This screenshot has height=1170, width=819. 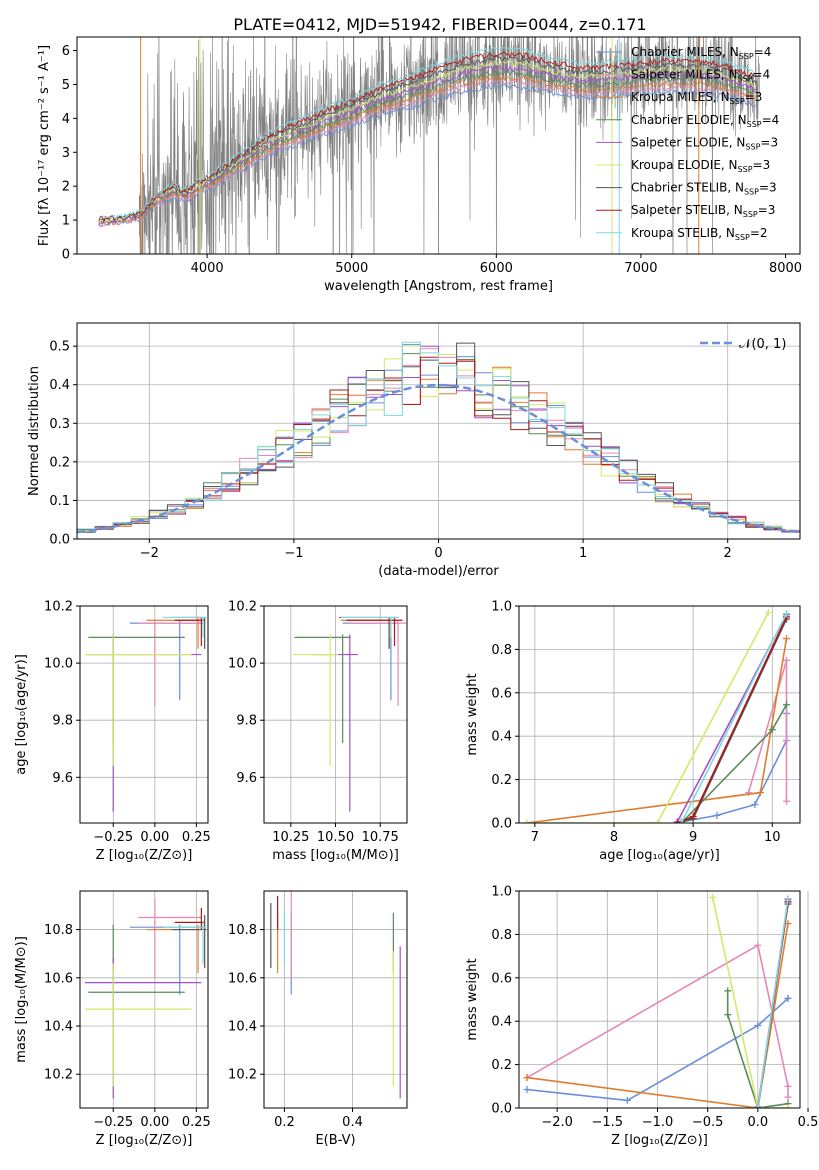 What do you see at coordinates (21, 999) in the screenshot?
I see `y-axis-label: mass [log₁₀(M/M⊙)]` at bounding box center [21, 999].